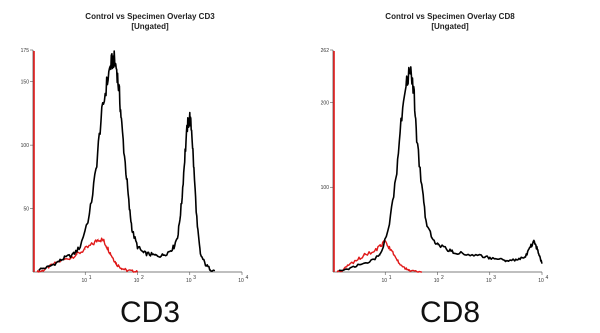  Describe the element at coordinates (25, 51) in the screenshot. I see `y-tick-label: 175` at that location.